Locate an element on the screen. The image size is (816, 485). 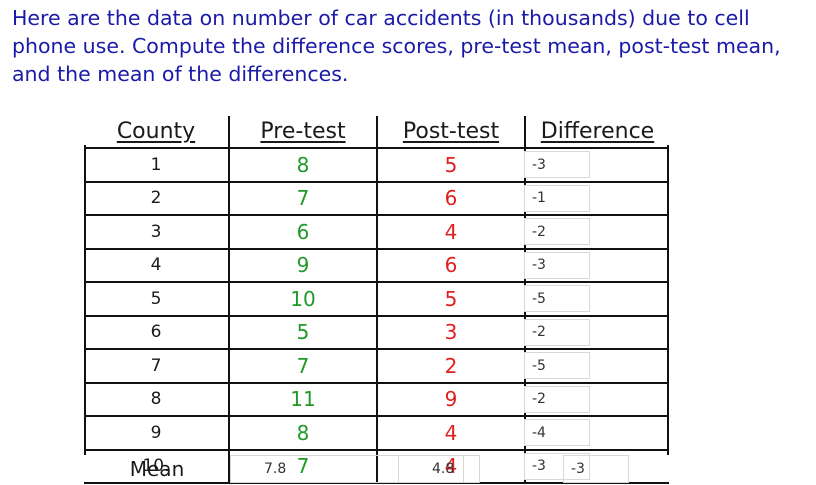
table-row: 9 8 4 -4 is located at coordinates (376, 434).